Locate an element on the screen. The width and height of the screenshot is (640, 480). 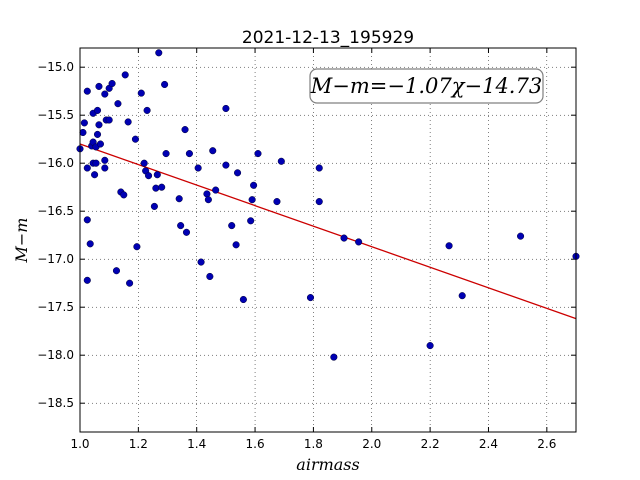
x-tick-label: 2.2 is located at coordinates (430, 444).